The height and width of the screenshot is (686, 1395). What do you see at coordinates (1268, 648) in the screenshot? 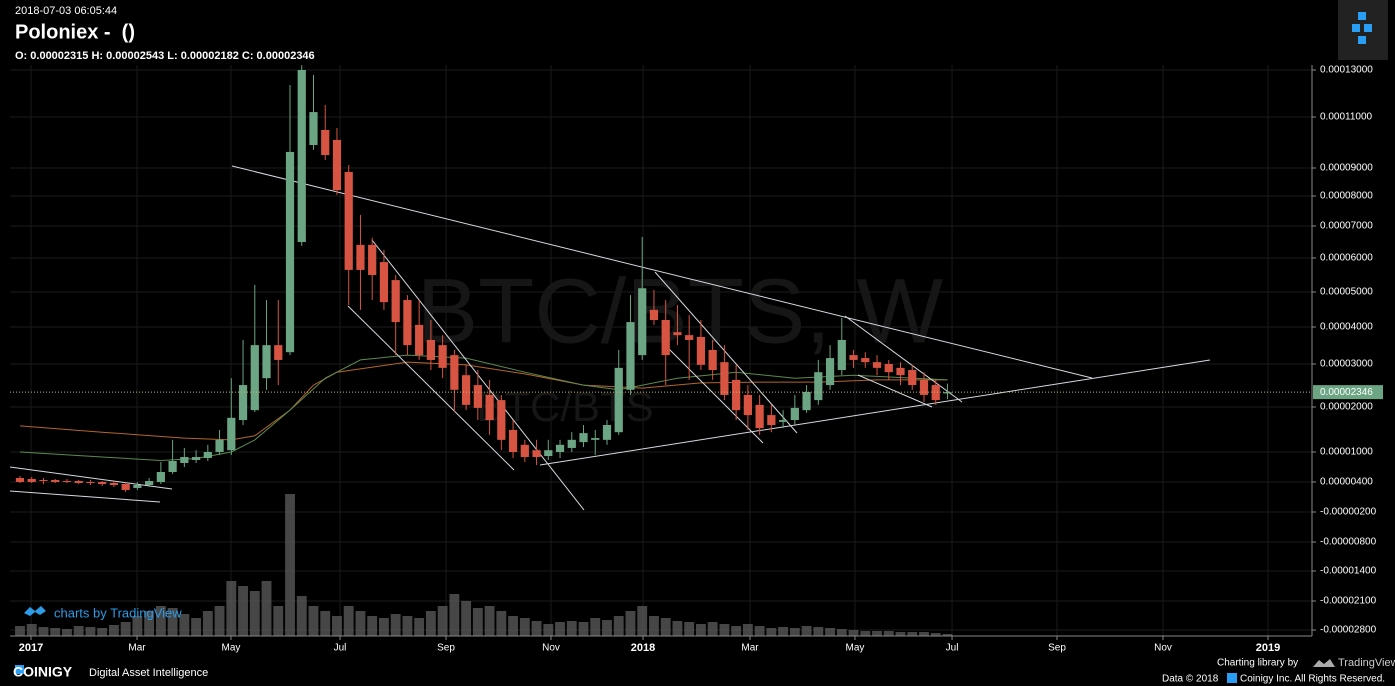
I see `x-tick-label: 2019` at bounding box center [1268, 648].